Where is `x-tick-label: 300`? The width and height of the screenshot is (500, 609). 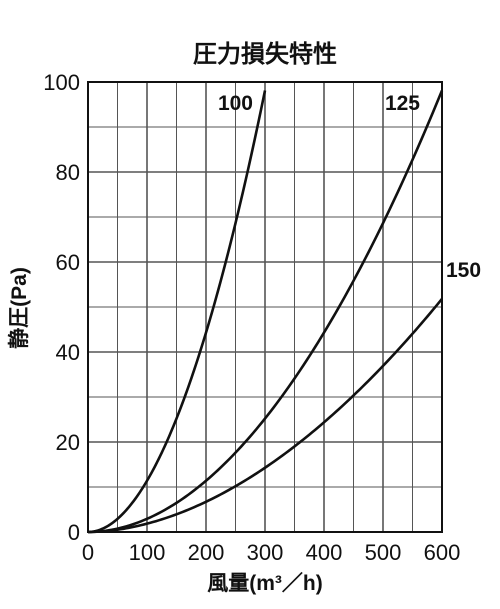
x-tick-label: 300 is located at coordinates (265, 552).